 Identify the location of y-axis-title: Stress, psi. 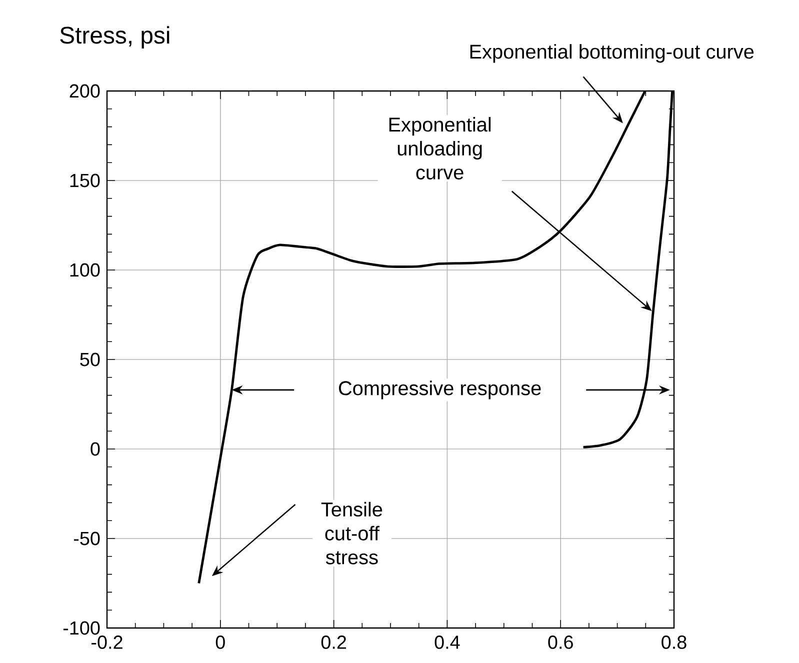
(115, 37).